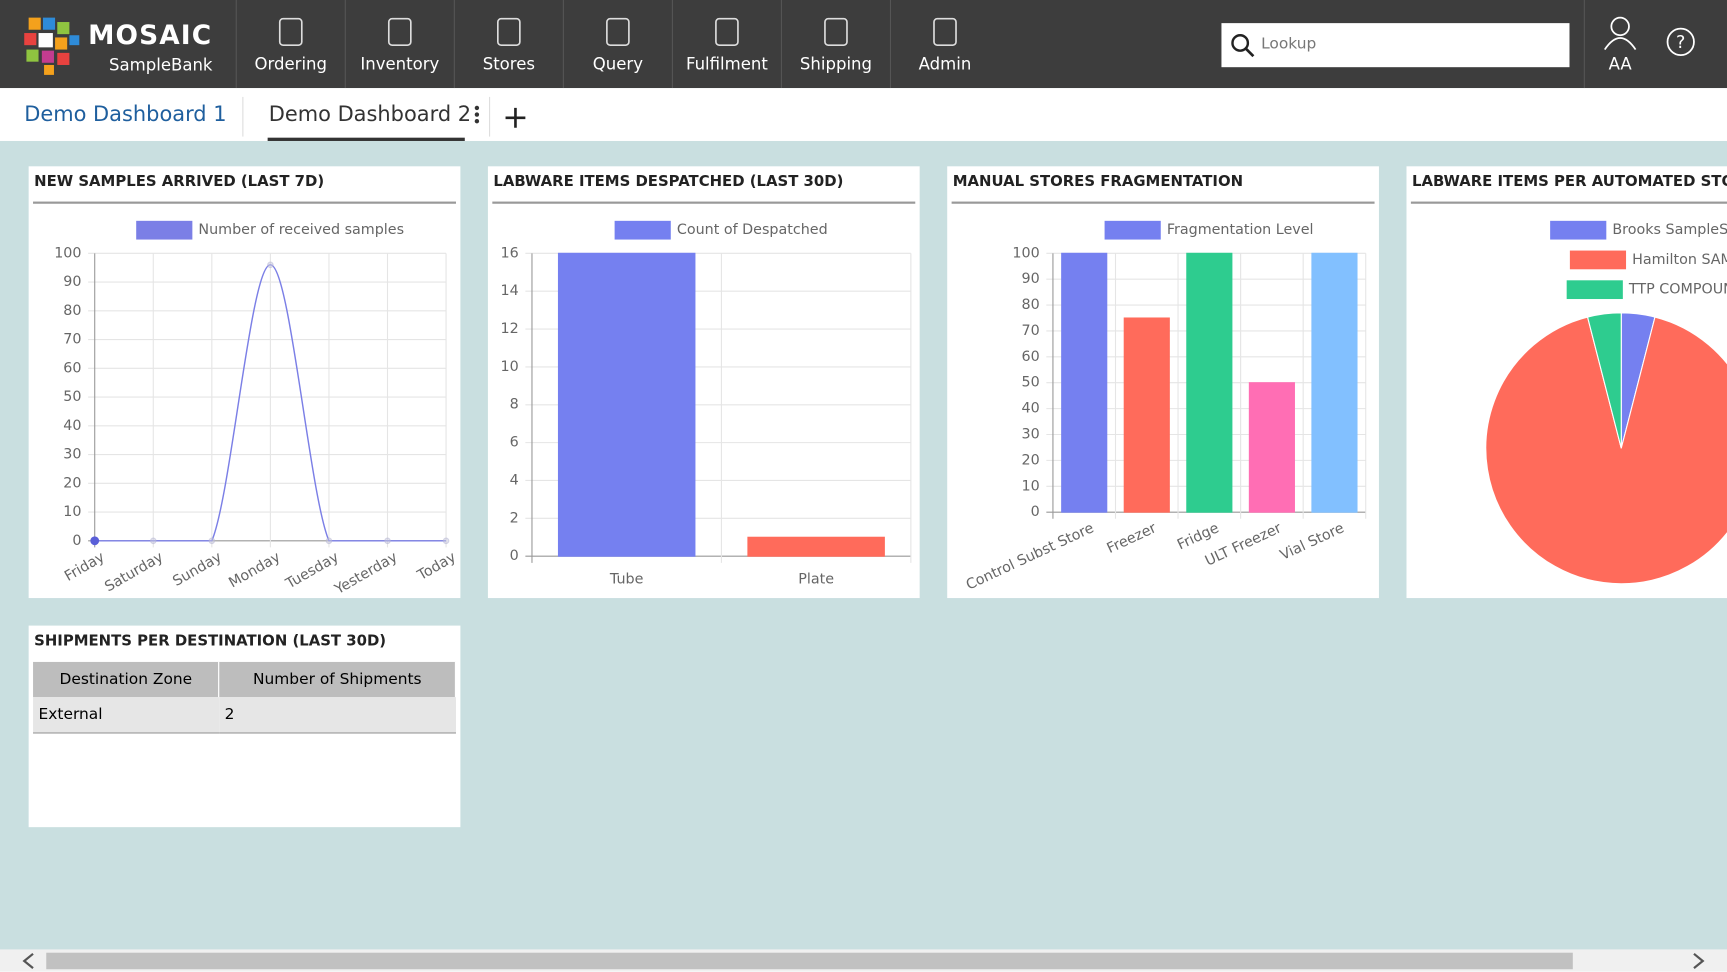 The height and width of the screenshot is (972, 1727). Describe the element at coordinates (863, 114) in the screenshot. I see `tab-bar: Demo Dashboard 1 Demo Dashboard 2` at that location.